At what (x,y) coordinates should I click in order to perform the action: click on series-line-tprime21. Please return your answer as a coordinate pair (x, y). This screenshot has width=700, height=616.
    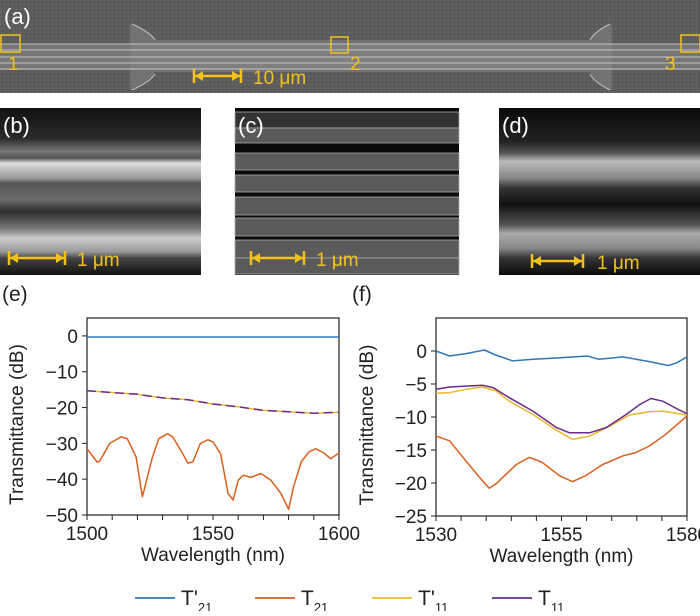
    Looking at the image, I should click on (561, 358).